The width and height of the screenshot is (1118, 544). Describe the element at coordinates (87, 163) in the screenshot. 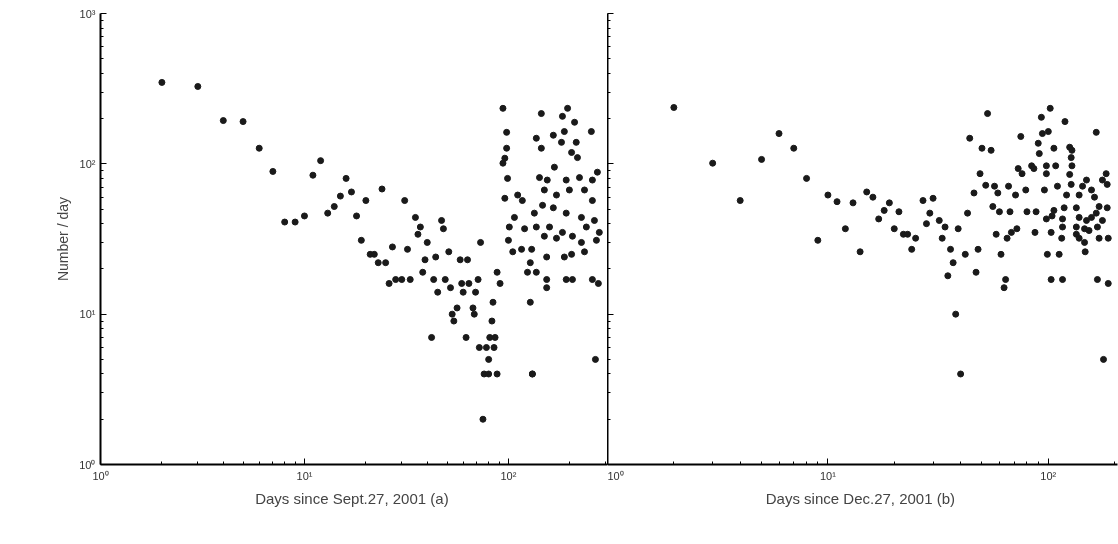

I see `y-tick-label: 10²` at that location.